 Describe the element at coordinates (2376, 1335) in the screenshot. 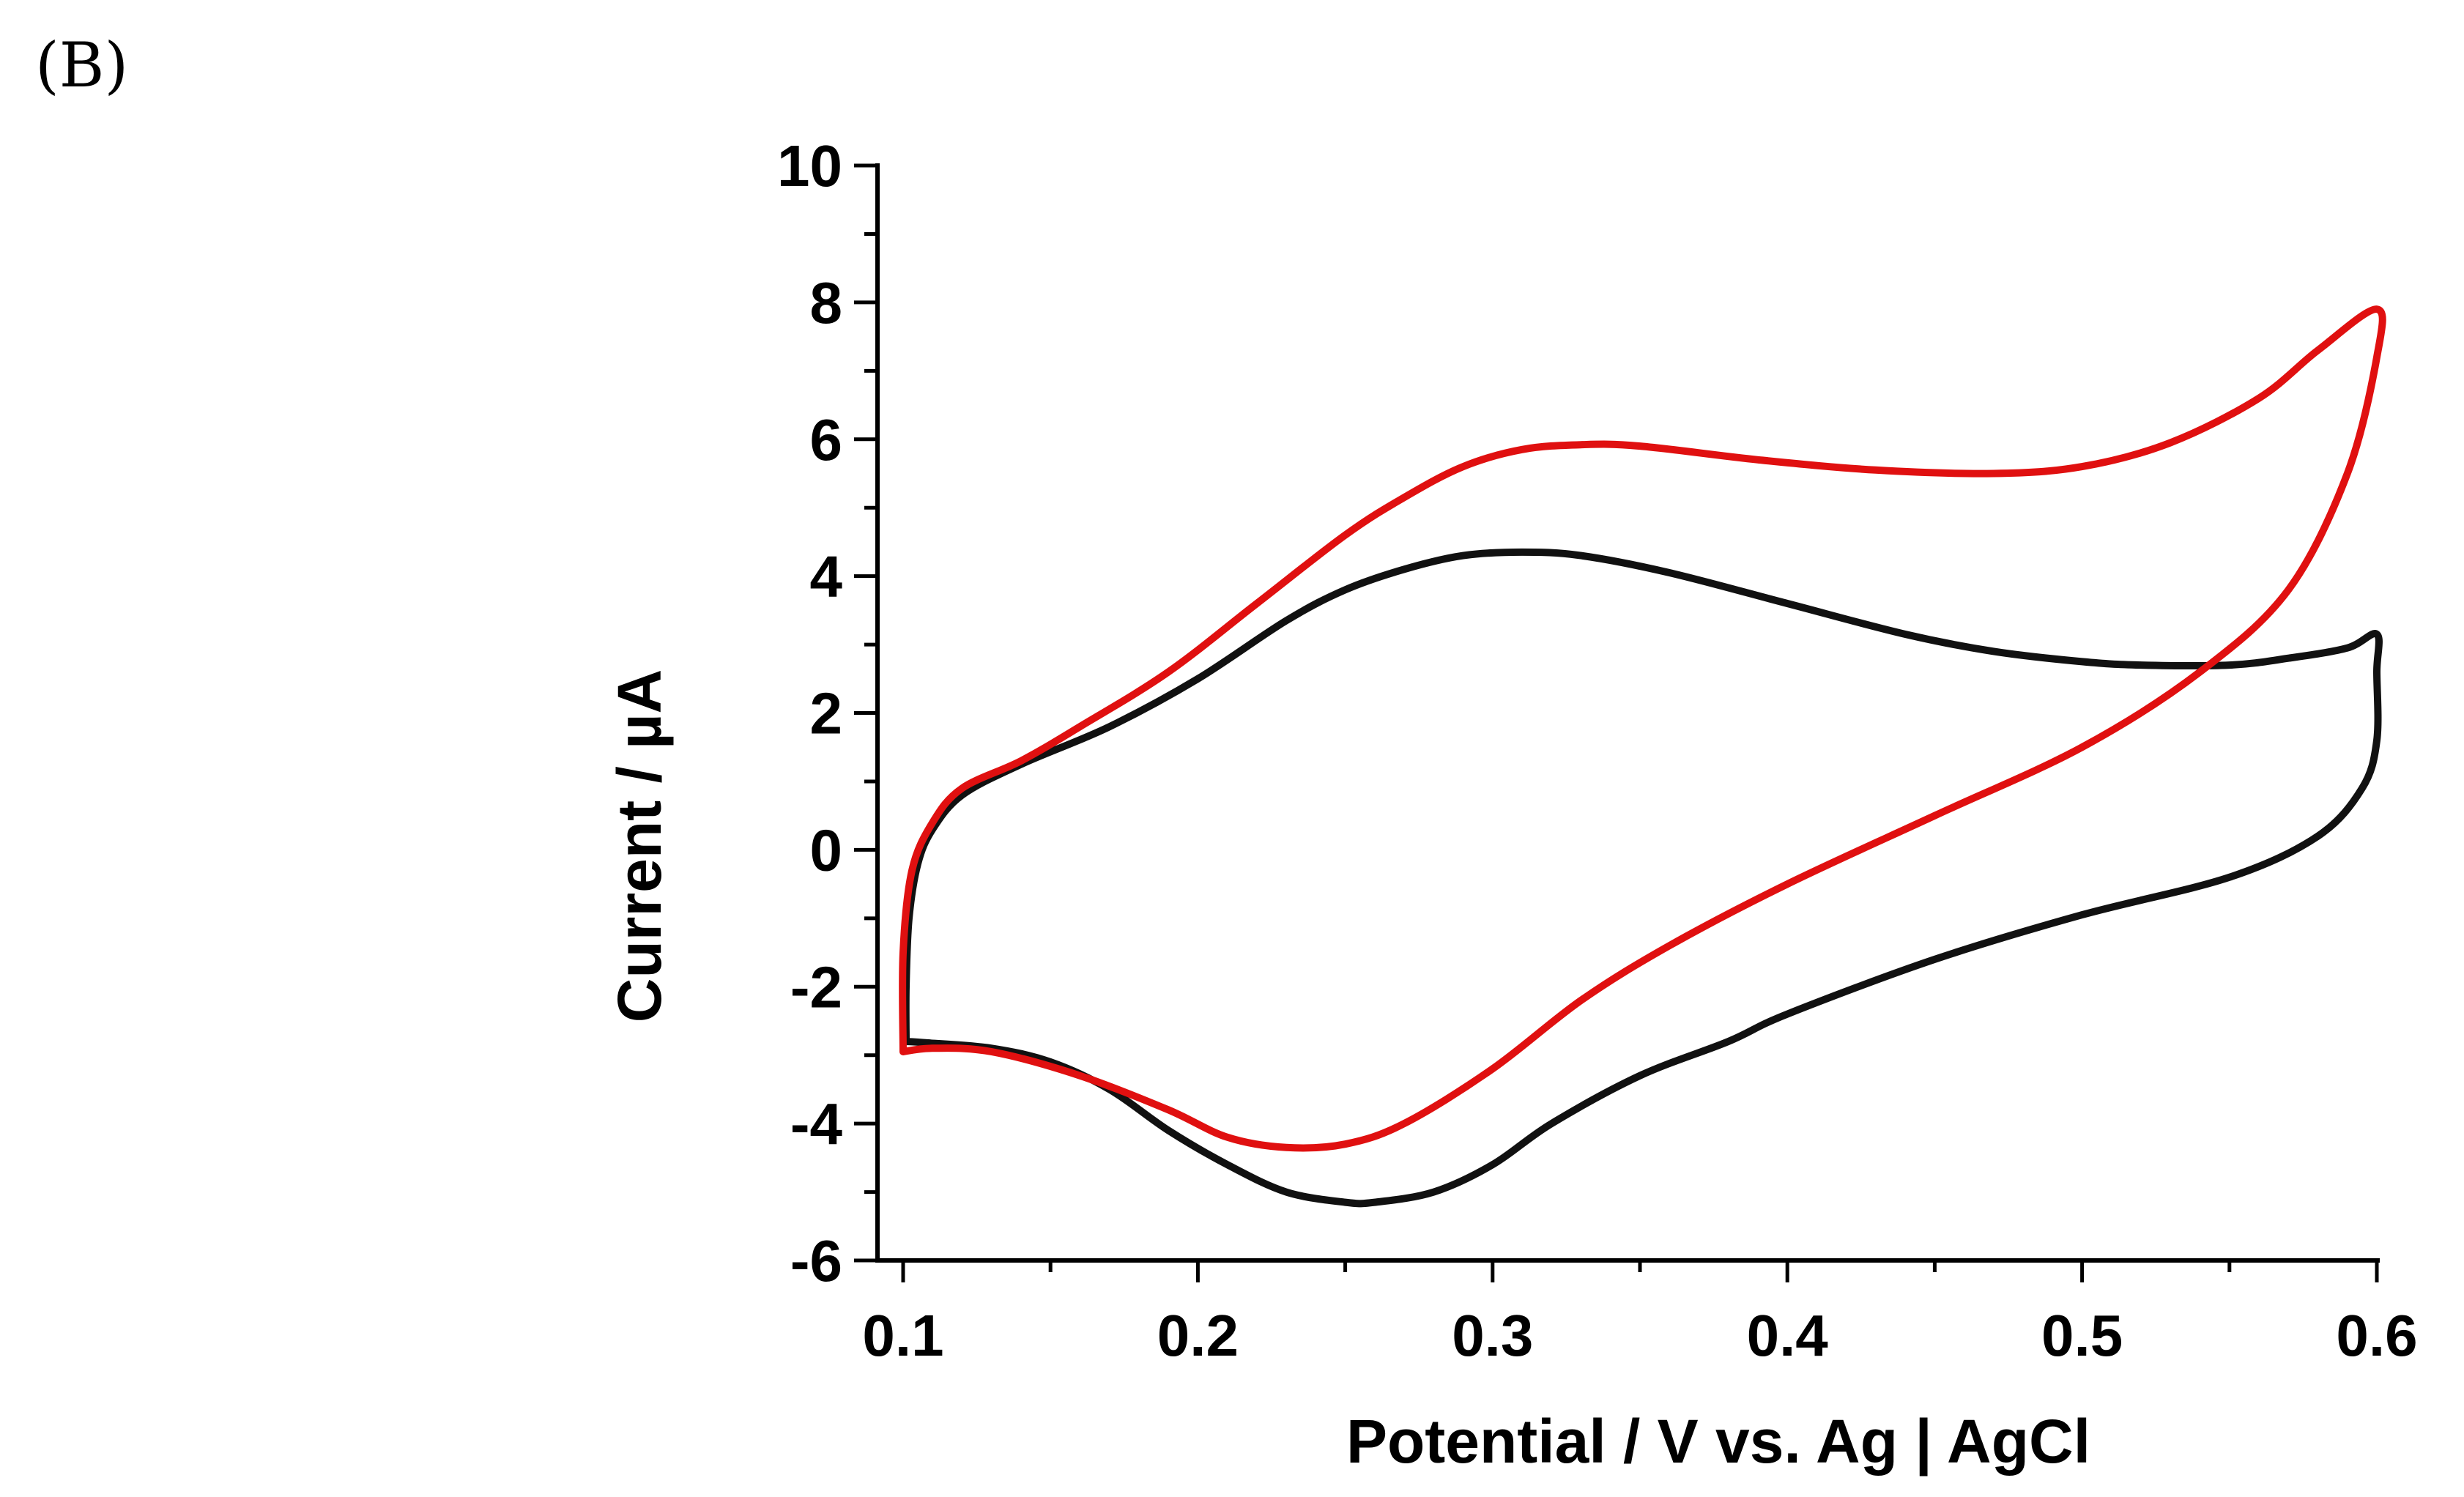

I see `x-tick-label: 0.6` at that location.